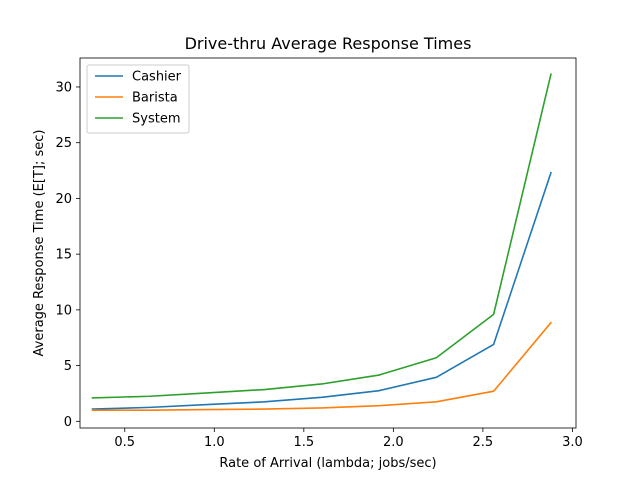 Image resolution: width=640 pixels, height=480 pixels. I want to click on y-tick-label: 20, so click(63, 199).